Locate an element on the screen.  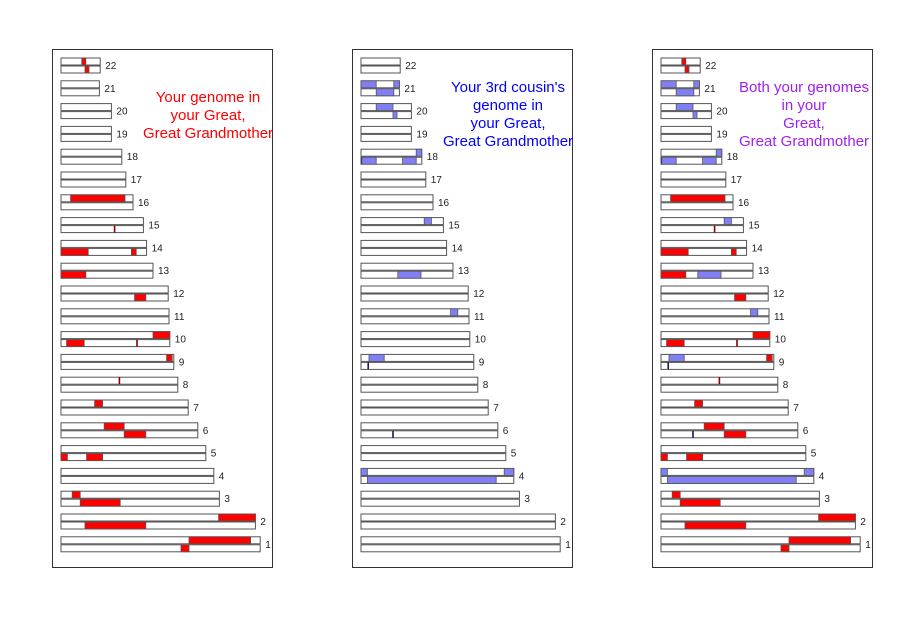
chromosome-19-bottom-bar is located at coordinates (86, 137).